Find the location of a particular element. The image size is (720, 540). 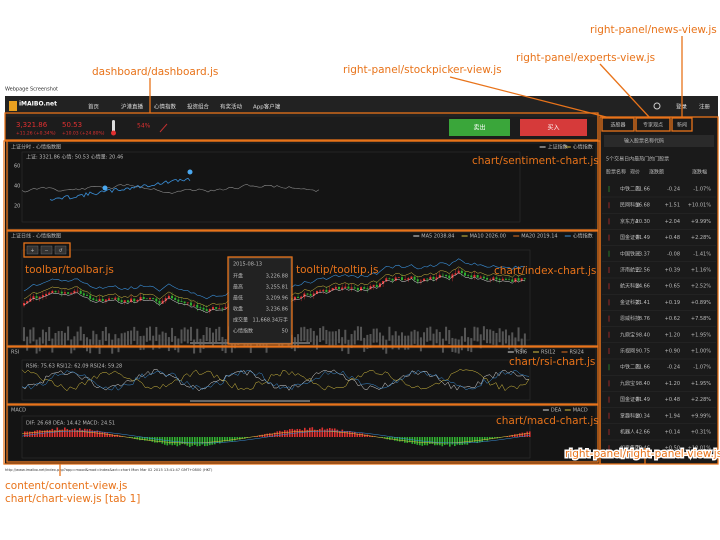

tab: 新闻 is located at coordinates (682, 125).